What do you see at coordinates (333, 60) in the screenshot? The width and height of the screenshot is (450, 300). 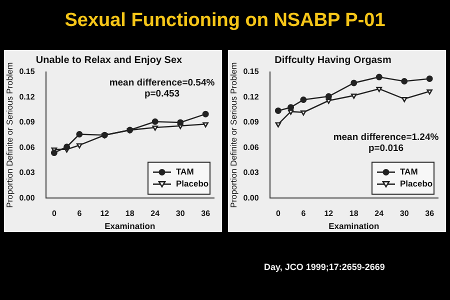 I see `chart-subtitle: Diffculty Having Orgasm` at bounding box center [333, 60].